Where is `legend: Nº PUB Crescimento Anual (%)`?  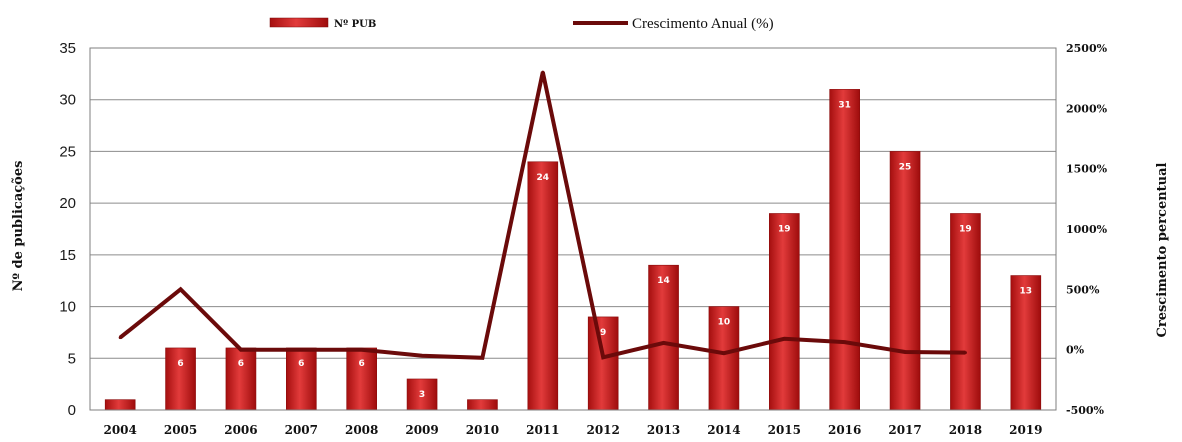 legend: Nº PUB Crescimento Anual (%) is located at coordinates (521, 24).